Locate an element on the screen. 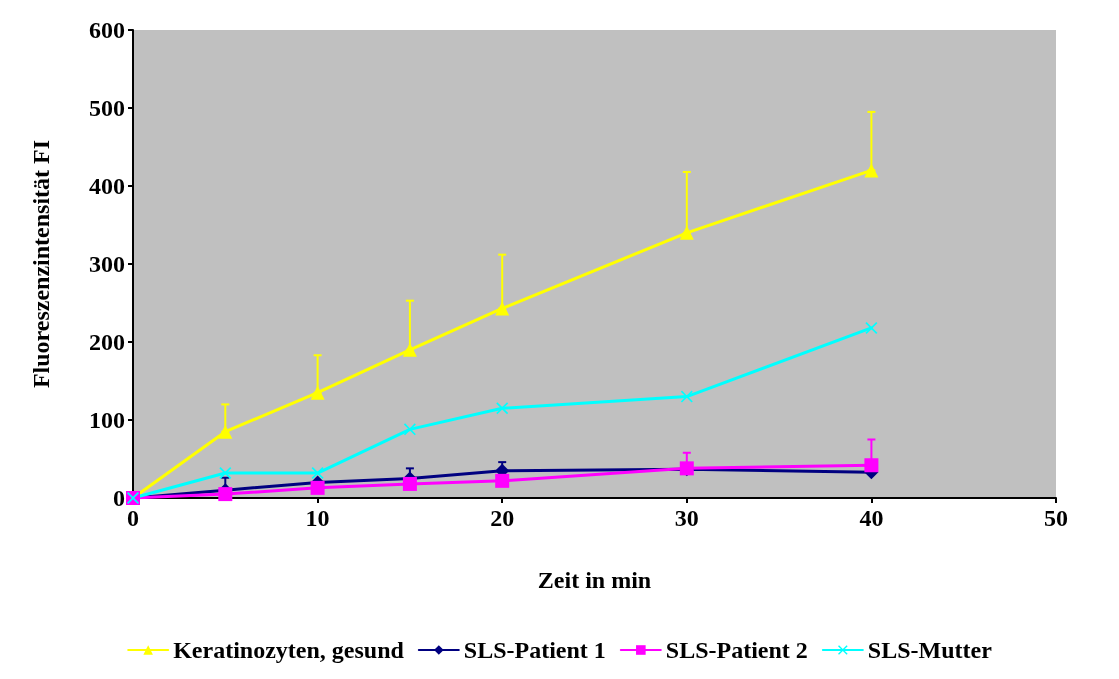  x-tick-label: 20 is located at coordinates (502, 518).